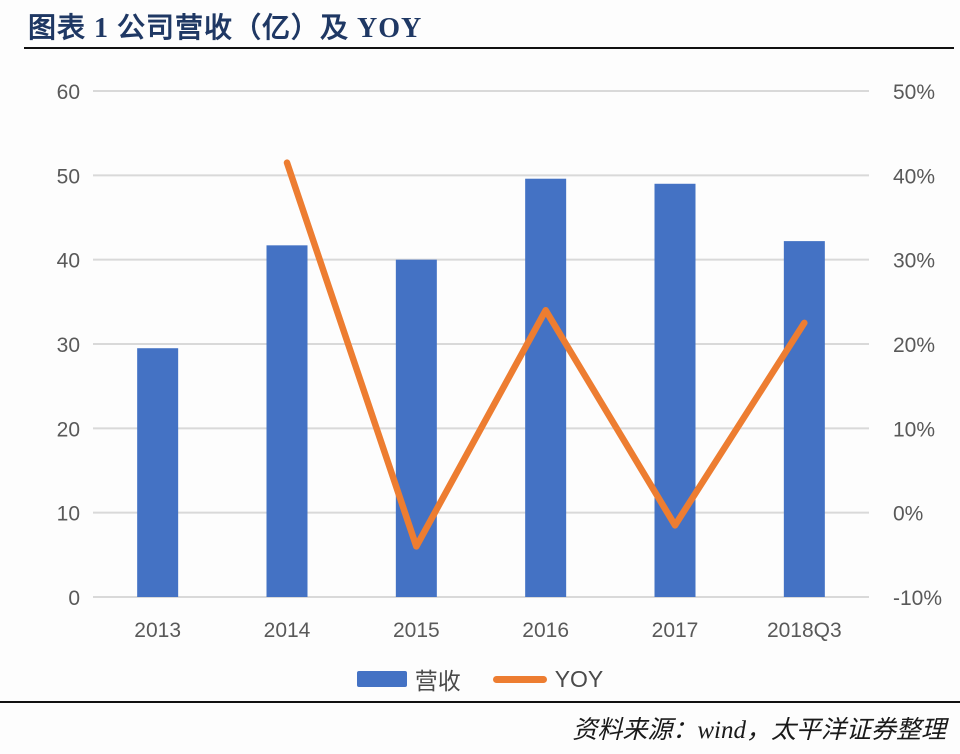 The width and height of the screenshot is (960, 754). What do you see at coordinates (68, 429) in the screenshot?
I see `y-axis-left-tick-label: 20` at bounding box center [68, 429].